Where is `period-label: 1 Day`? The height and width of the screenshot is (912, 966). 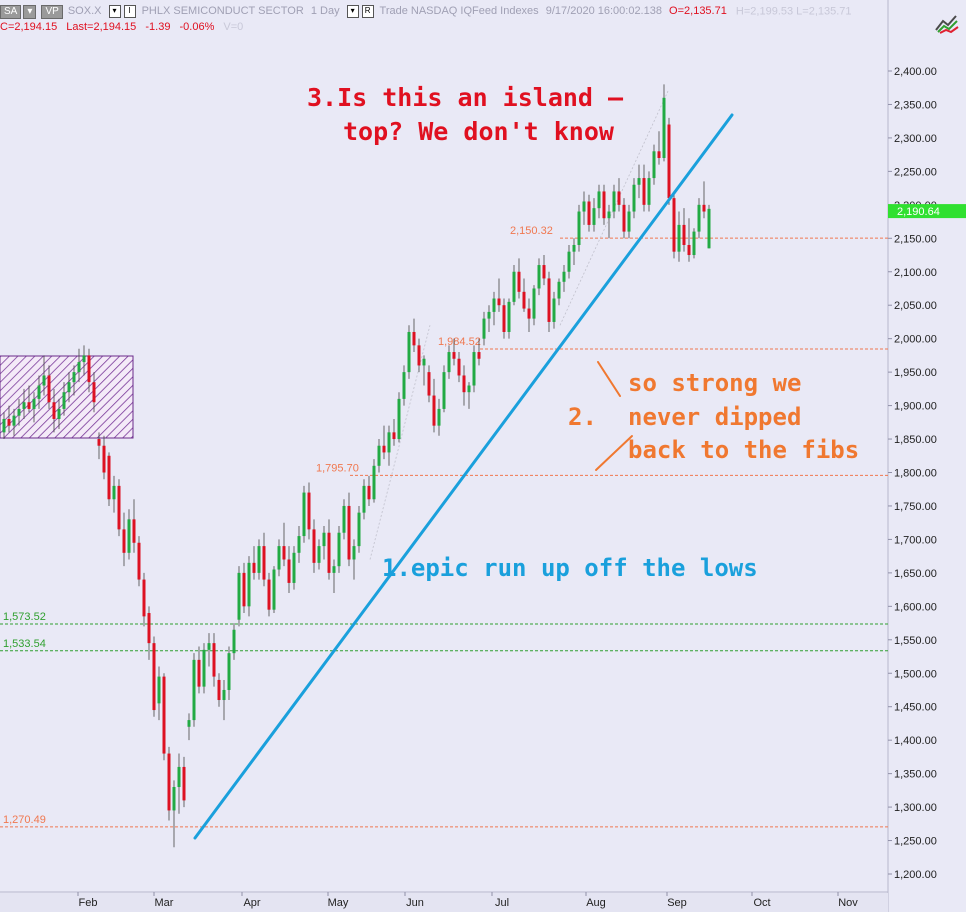 period-label: 1 Day is located at coordinates (325, 11).